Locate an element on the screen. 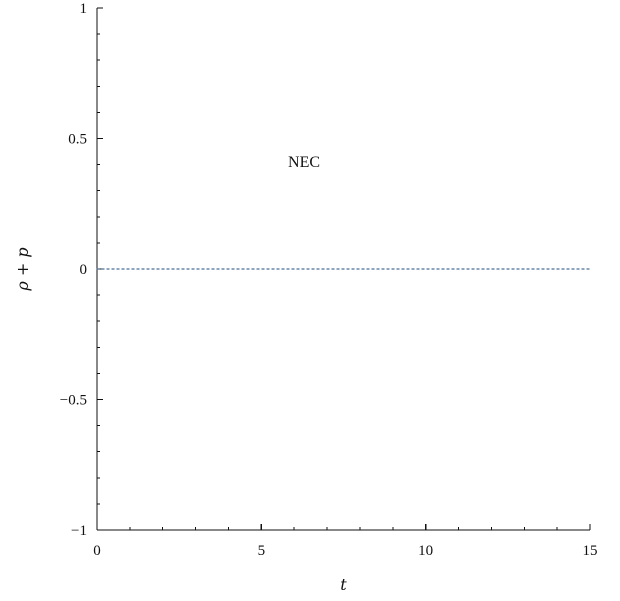 Image resolution: width=620 pixels, height=601 pixels. nec-annotation: NEC is located at coordinates (304, 162).